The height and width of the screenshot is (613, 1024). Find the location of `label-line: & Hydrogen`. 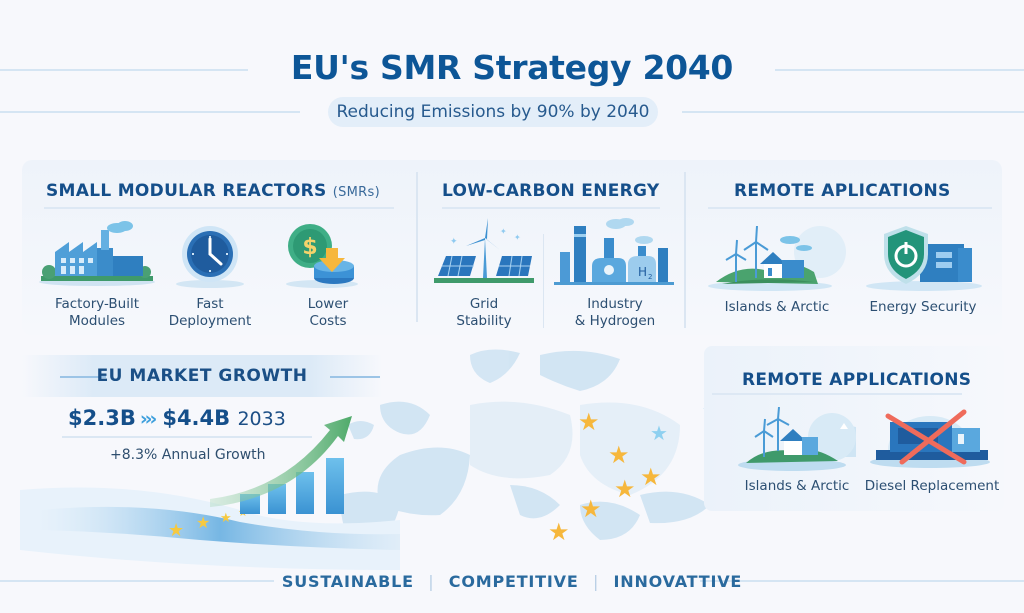

label-line: & Hydrogen is located at coordinates (615, 321).